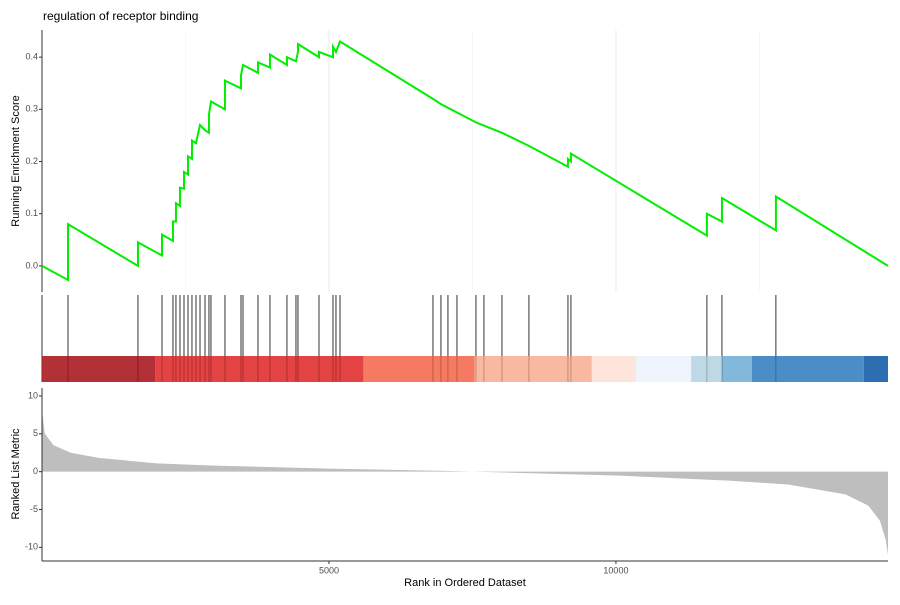  I want to click on y-tick-label: 10, so click(33, 395).